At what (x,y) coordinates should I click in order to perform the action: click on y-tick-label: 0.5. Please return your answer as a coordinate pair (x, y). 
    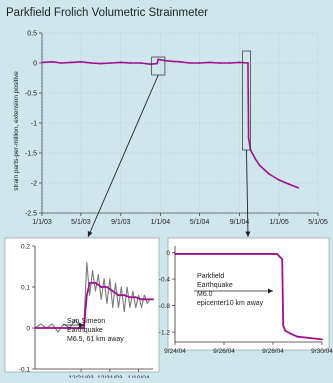
    Looking at the image, I should click on (32, 34).